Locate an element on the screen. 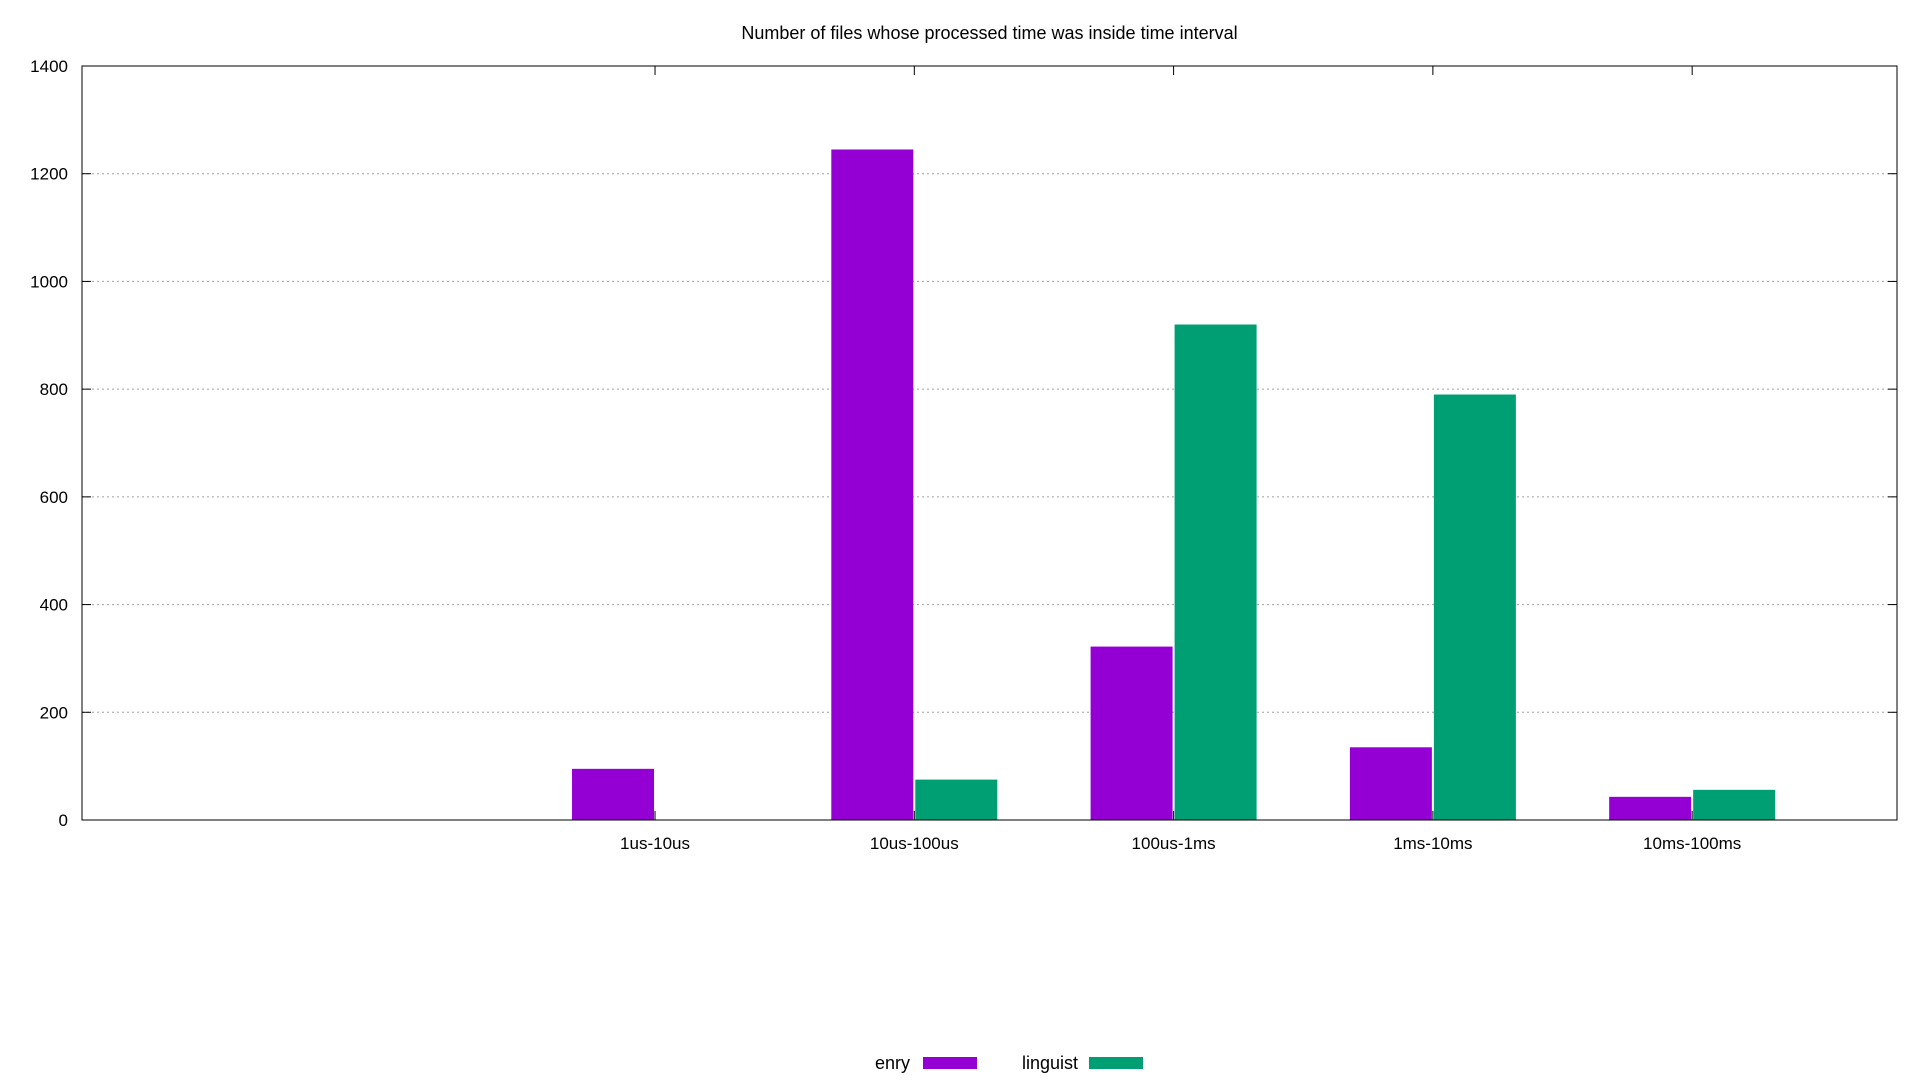  legend-swatch-linguist is located at coordinates (1116, 1063).